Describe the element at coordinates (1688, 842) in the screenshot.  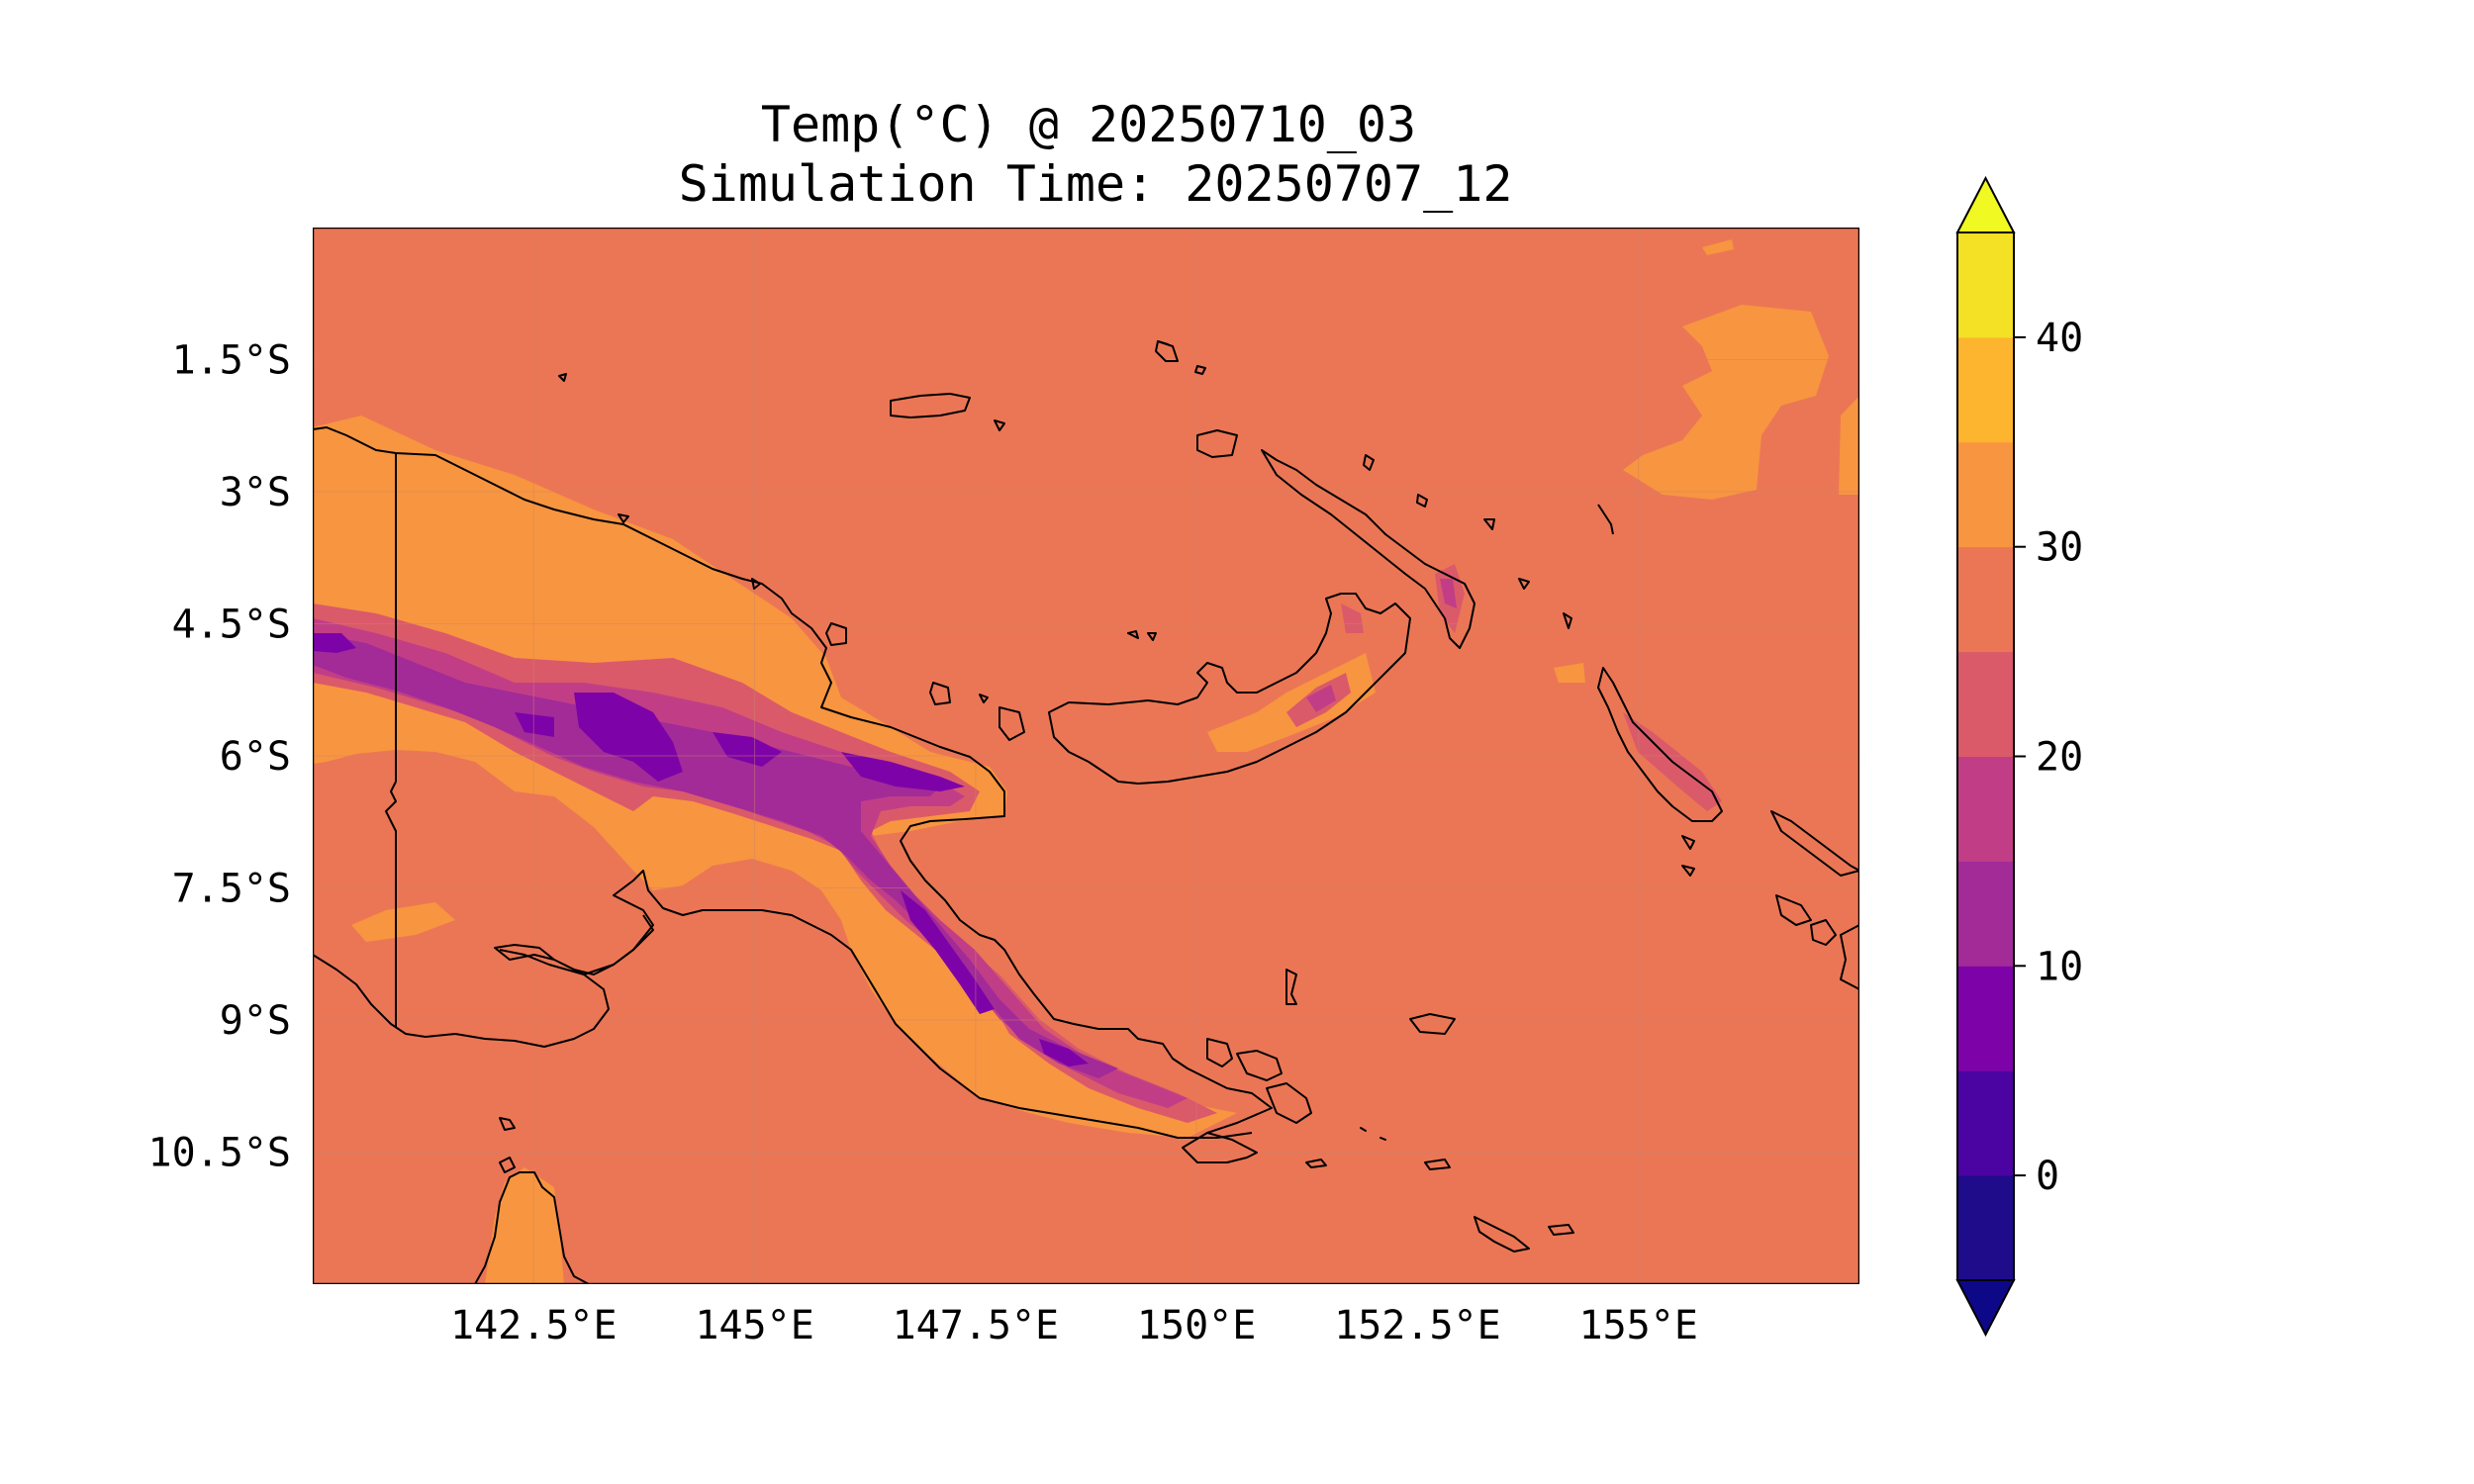
I see `coastline-islet-m` at that location.